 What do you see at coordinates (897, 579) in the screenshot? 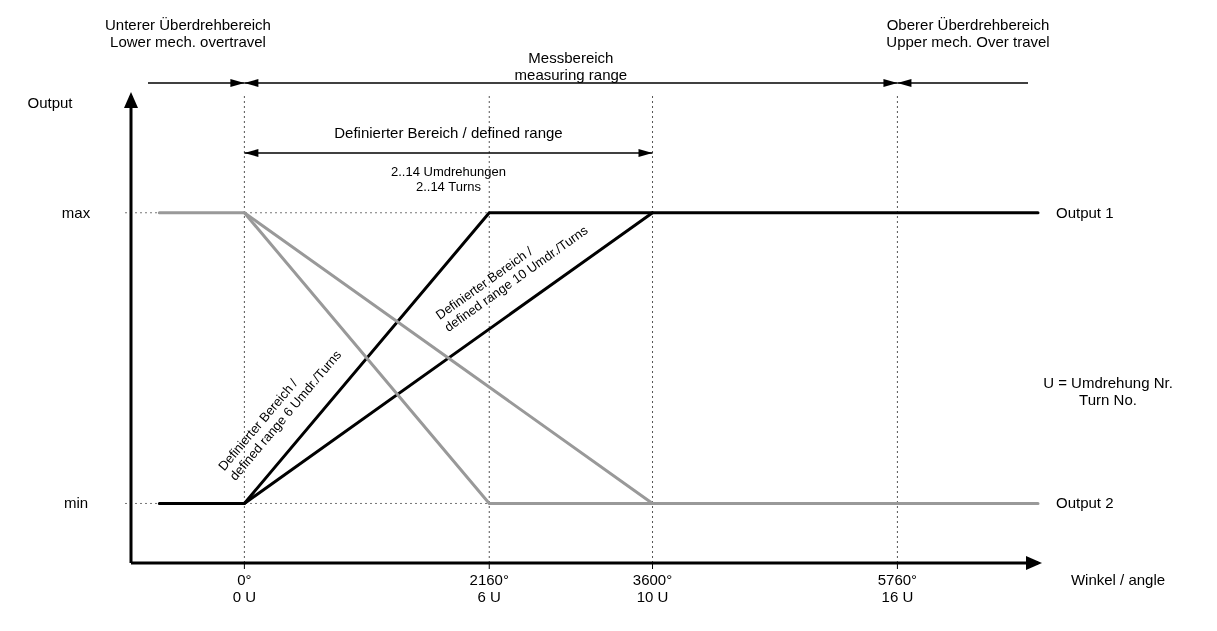
I see `x-tick-label: 5760°` at bounding box center [897, 579].